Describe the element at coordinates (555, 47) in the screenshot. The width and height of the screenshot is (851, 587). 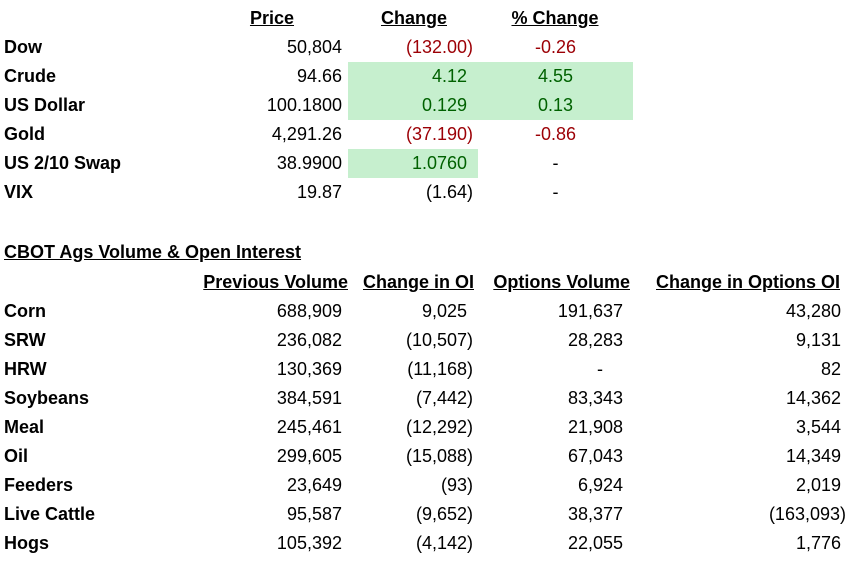
I see `pct-change-value: -0.26` at that location.